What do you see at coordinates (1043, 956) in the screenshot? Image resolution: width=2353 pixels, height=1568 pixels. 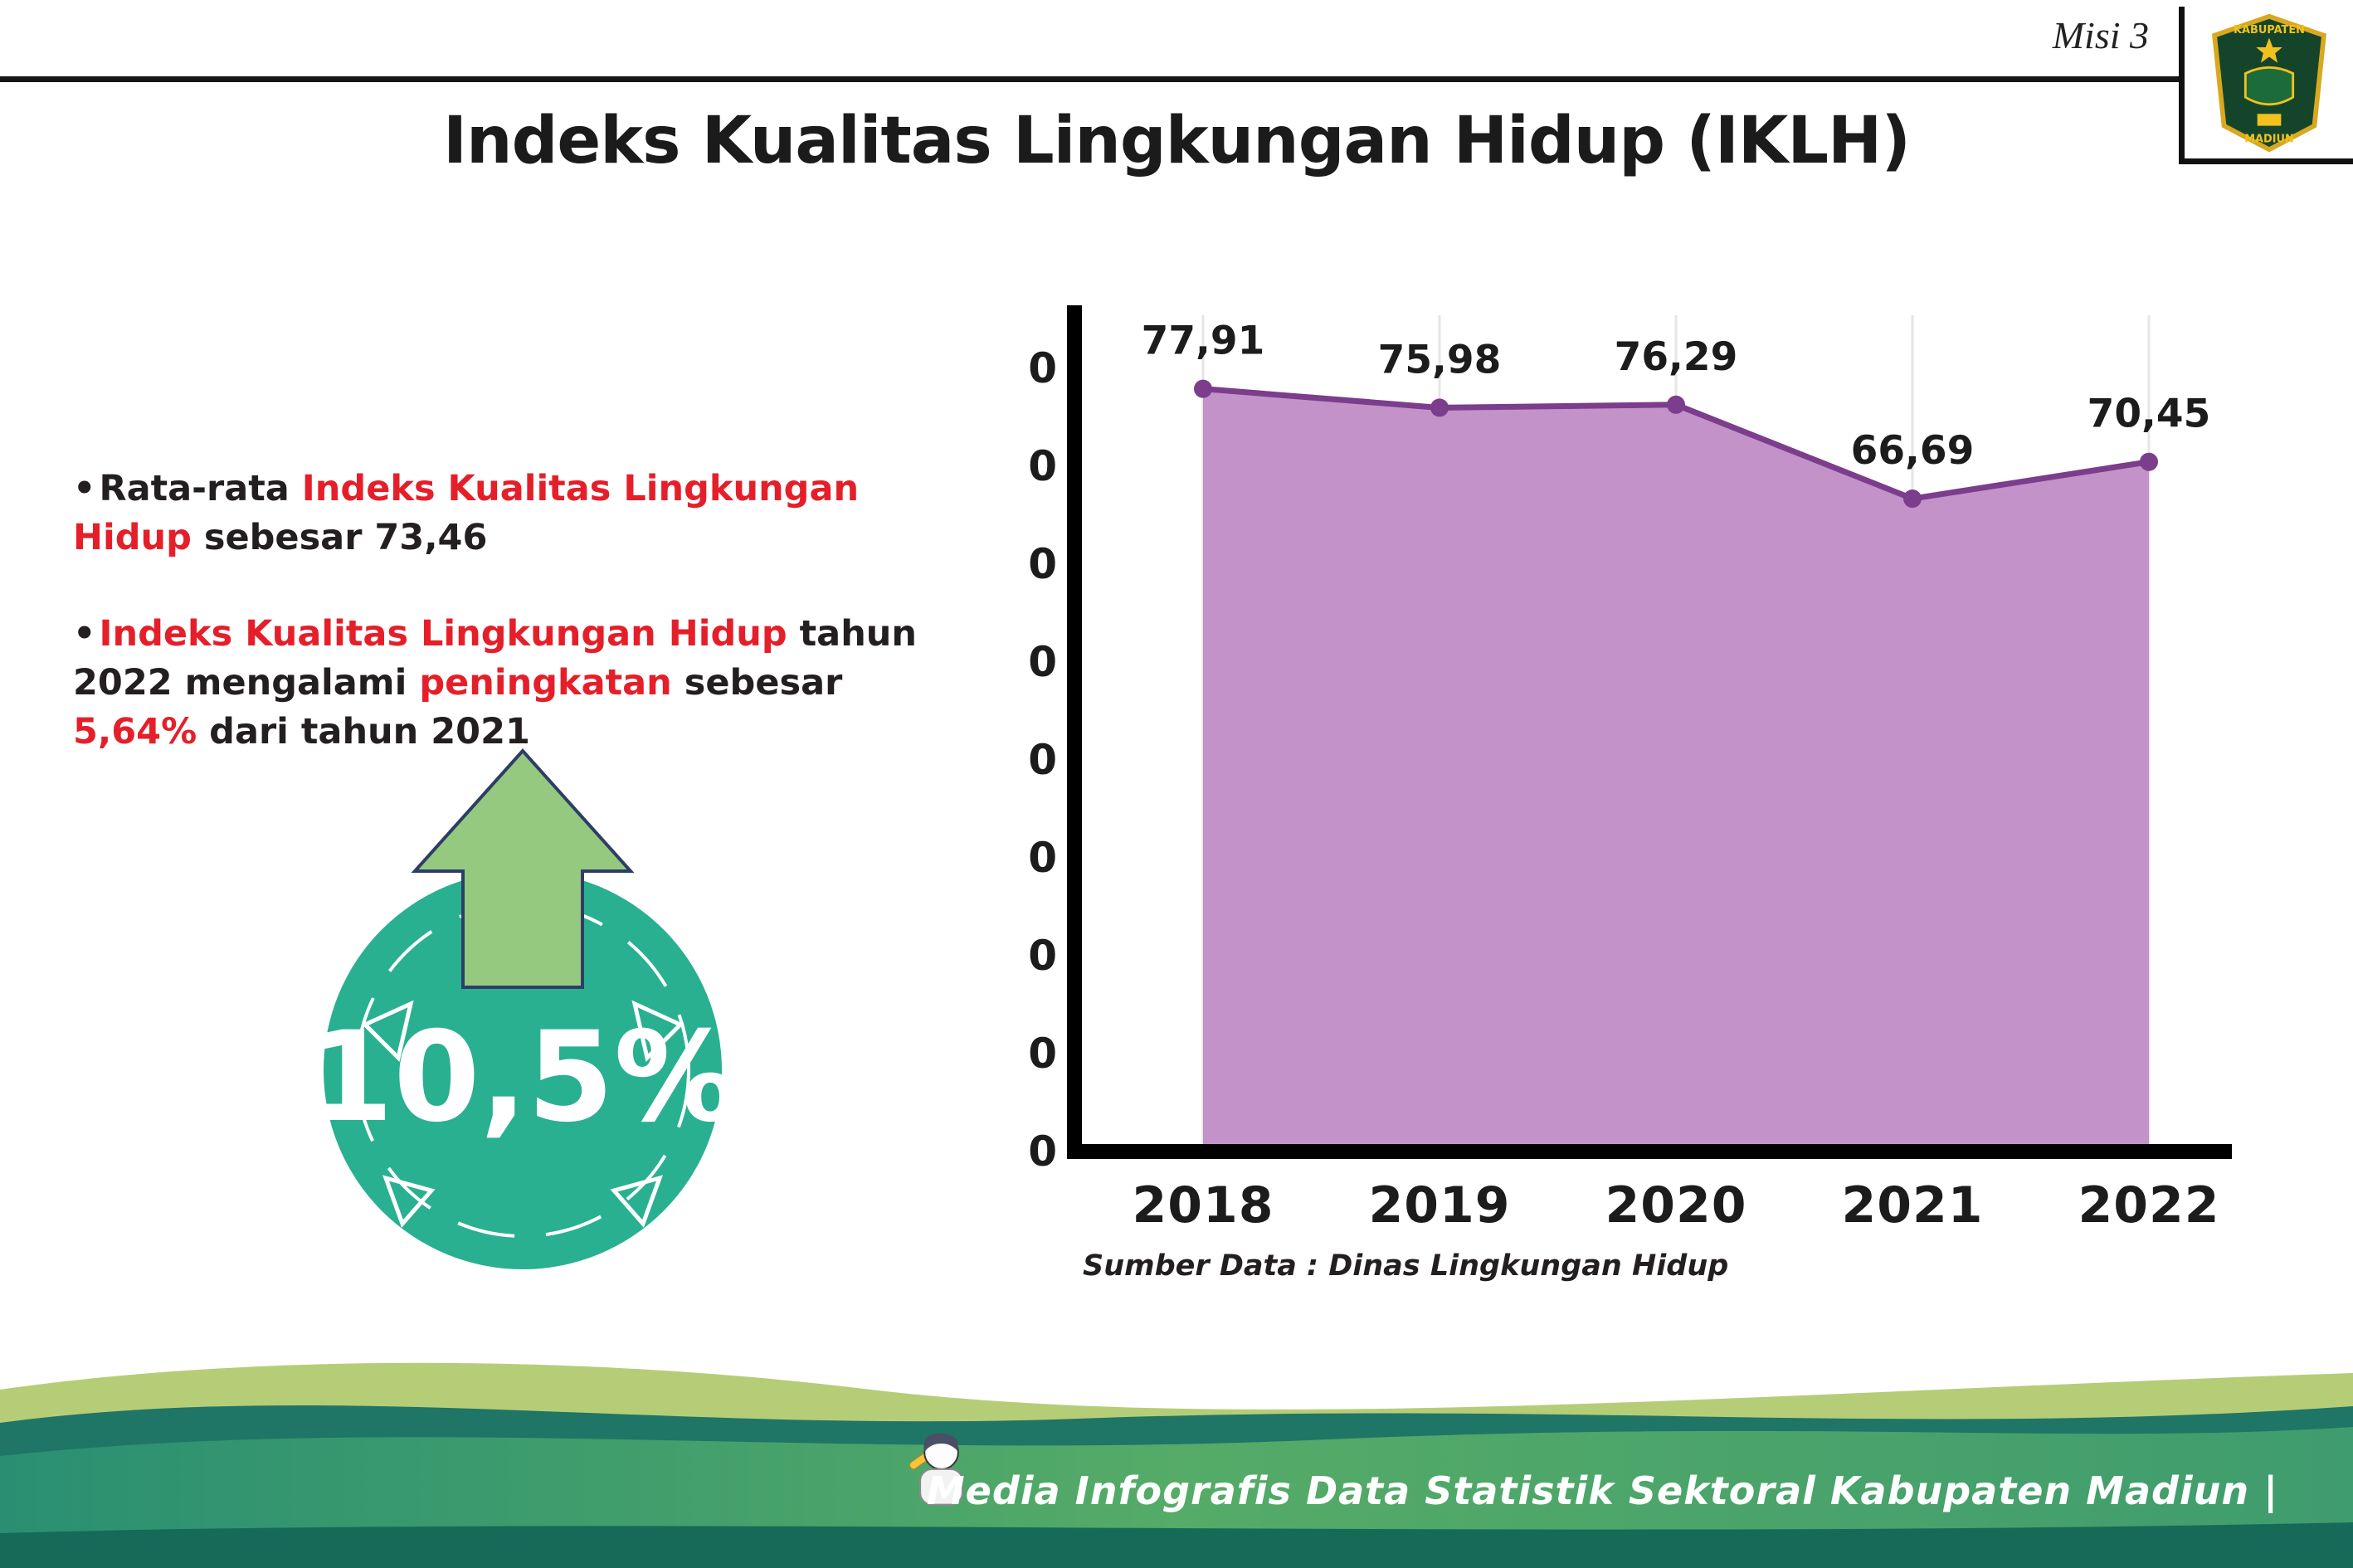 I see `y-tick-label: 20` at bounding box center [1043, 956].